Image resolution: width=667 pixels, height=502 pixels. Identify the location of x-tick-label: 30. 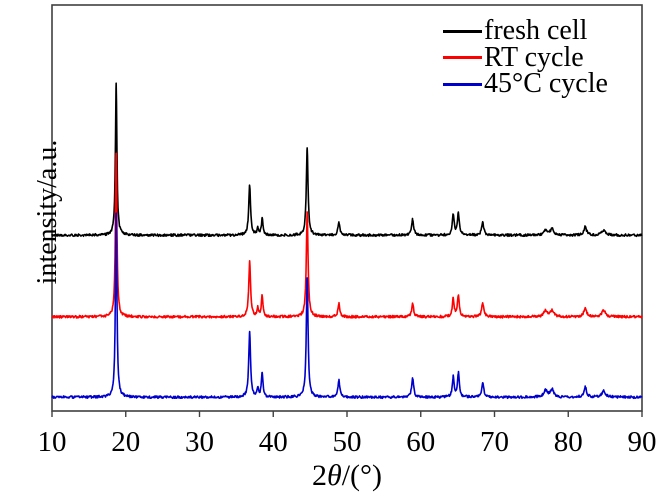
(199, 442).